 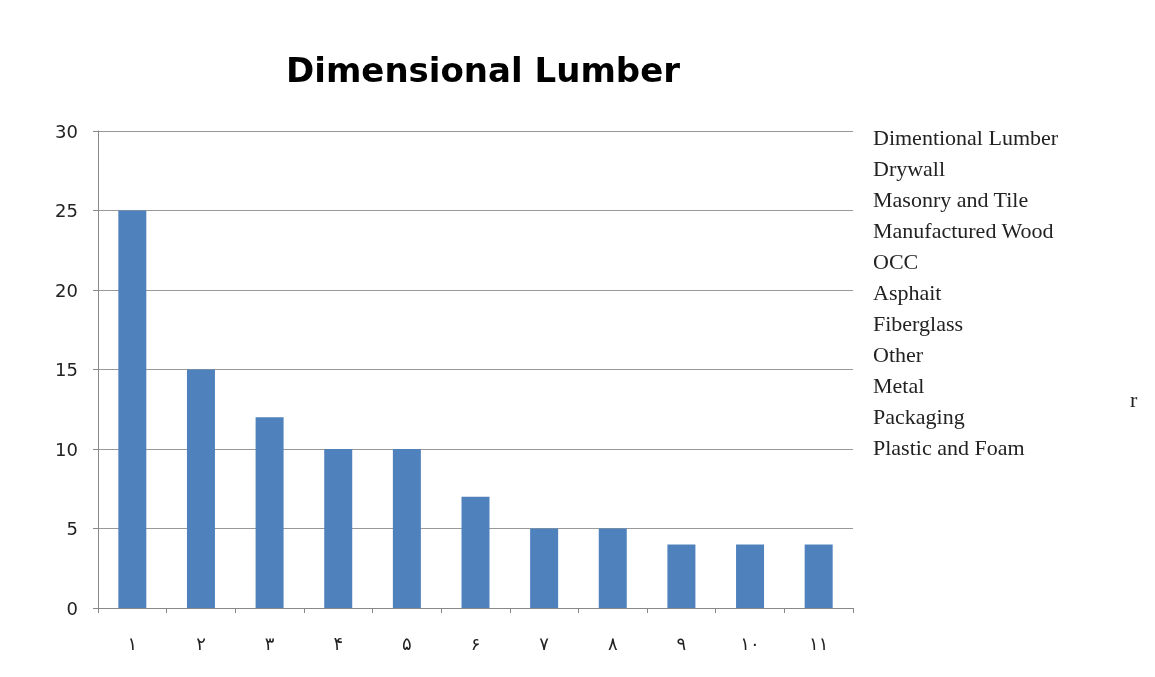 What do you see at coordinates (819, 643) in the screenshot?
I see `x-tick-label: ۱۱` at bounding box center [819, 643].